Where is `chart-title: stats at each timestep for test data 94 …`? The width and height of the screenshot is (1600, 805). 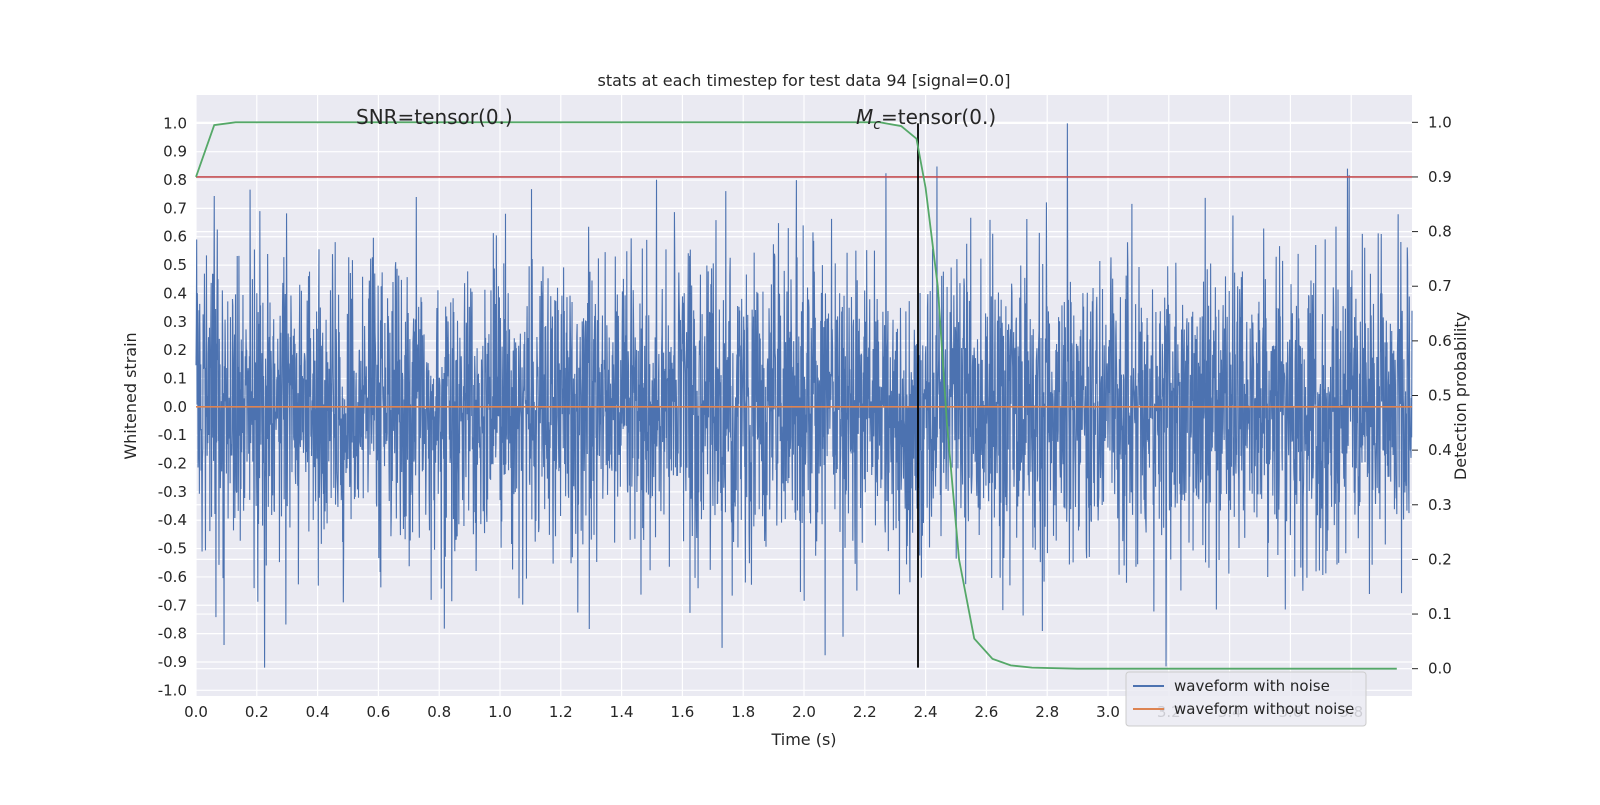
chart-title: stats at each timestep for test data 94 … is located at coordinates (804, 80).